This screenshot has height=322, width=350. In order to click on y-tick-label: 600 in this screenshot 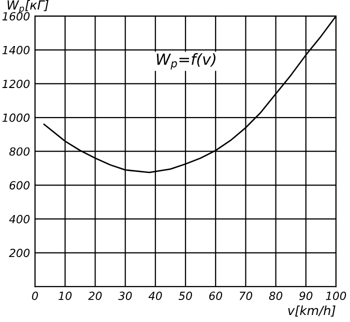, I will do `click(20, 185)`.